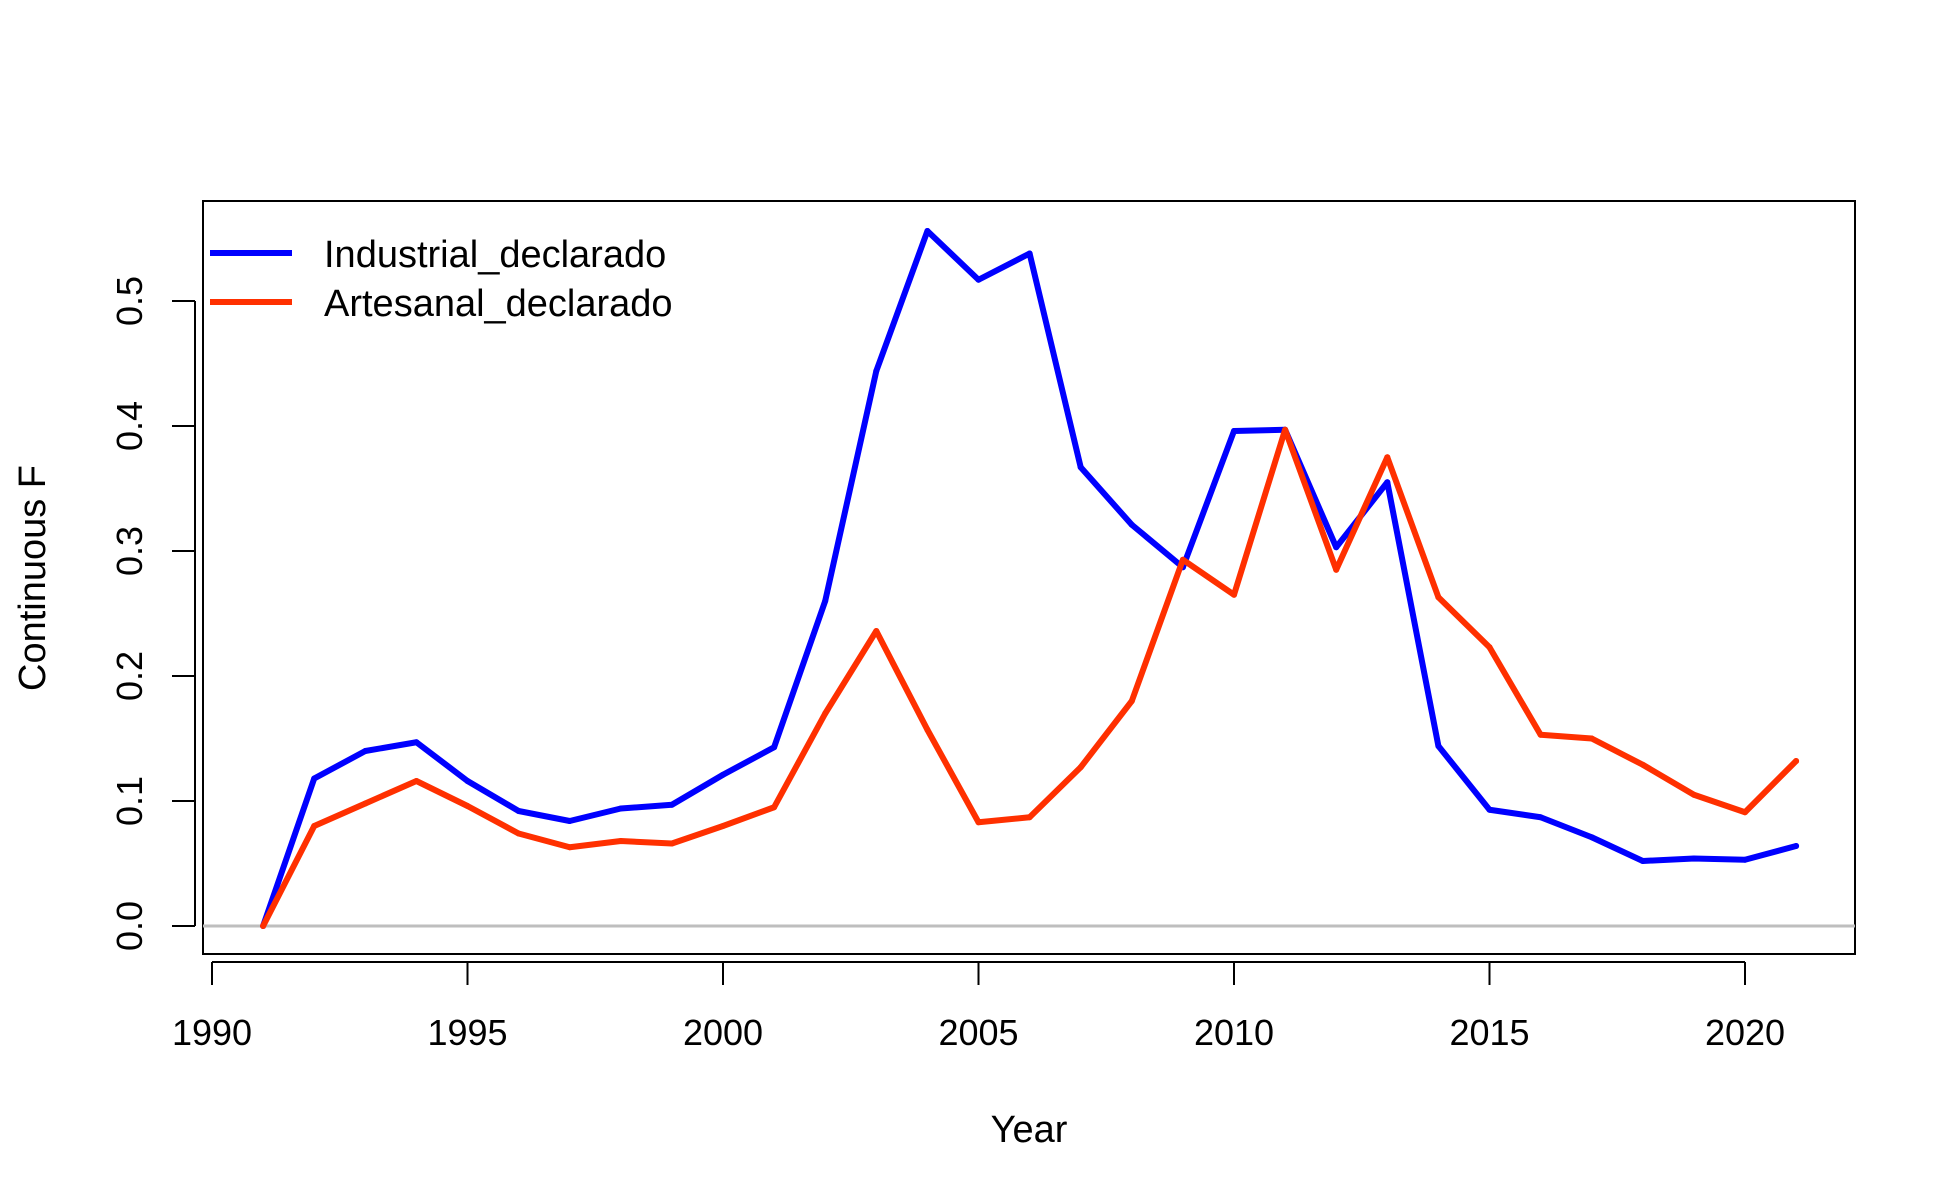 Image resolution: width=1950 pixels, height=1200 pixels. I want to click on data-point-artesanal-declarado-2013, so click(1387, 457).